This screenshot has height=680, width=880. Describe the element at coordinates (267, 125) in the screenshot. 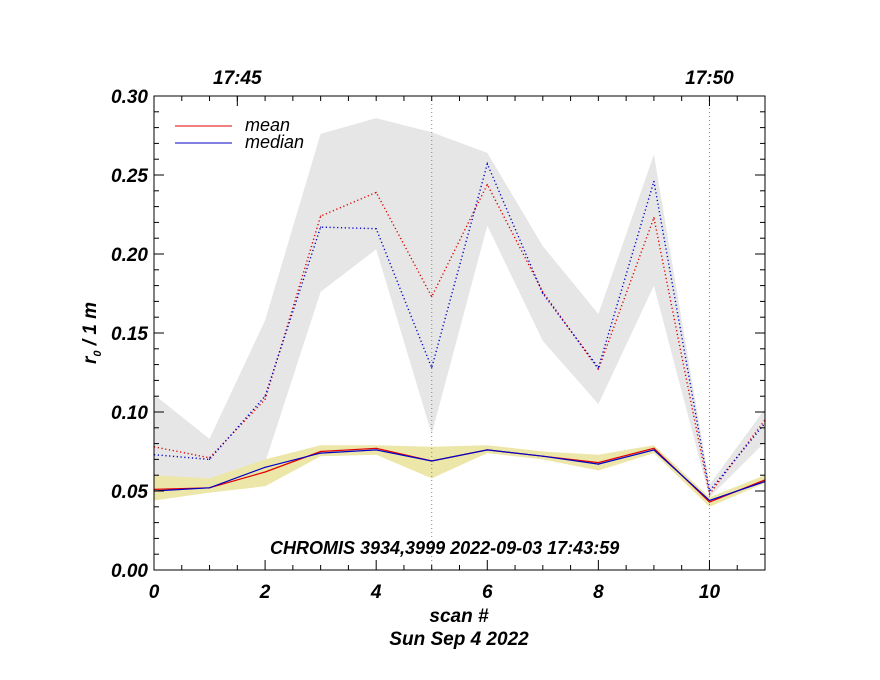

I see `legend-mean-label: mean` at that location.